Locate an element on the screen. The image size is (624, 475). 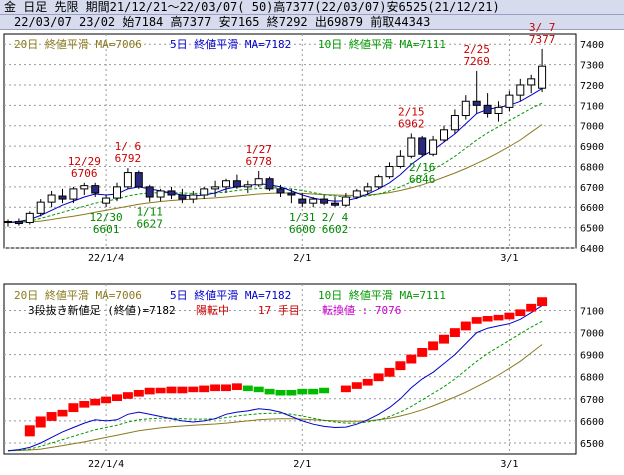
high-annotation-value: 6706 is located at coordinates (84, 173).